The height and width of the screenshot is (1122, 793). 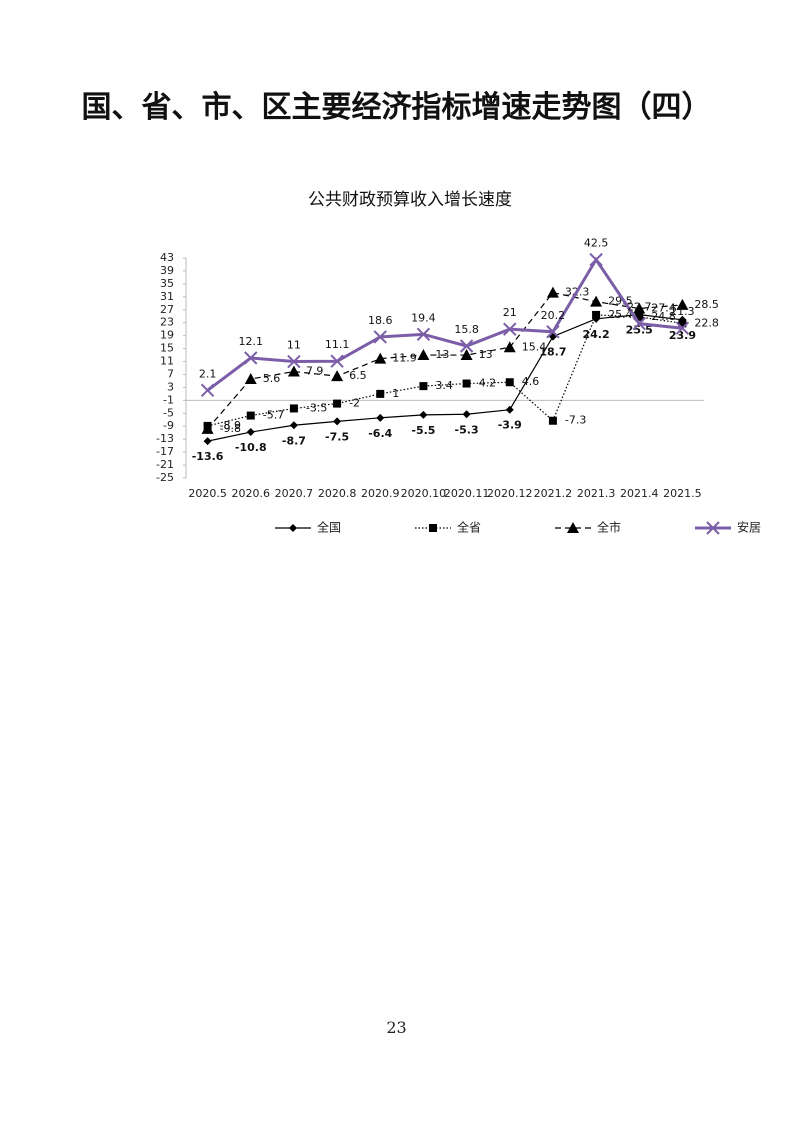 I want to click on x-tick-label: 2020.12, so click(x=510, y=493).